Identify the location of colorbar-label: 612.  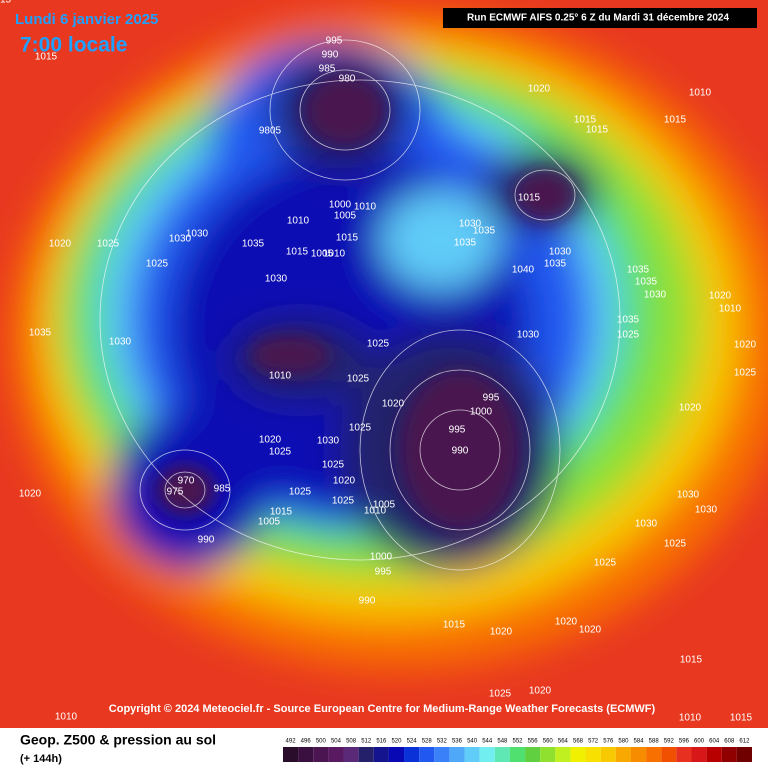
(744, 742).